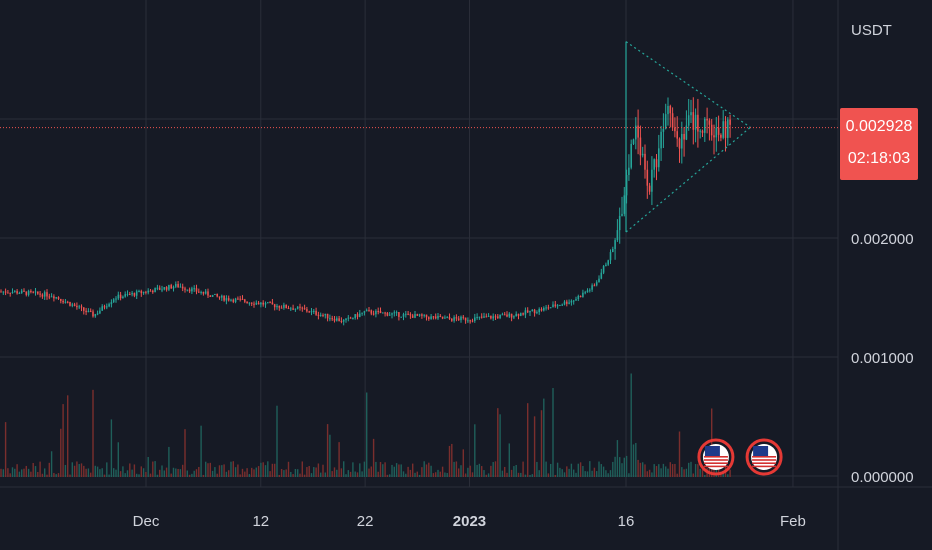  Describe the element at coordinates (740, 457) in the screenshot. I see `event-markers` at that location.